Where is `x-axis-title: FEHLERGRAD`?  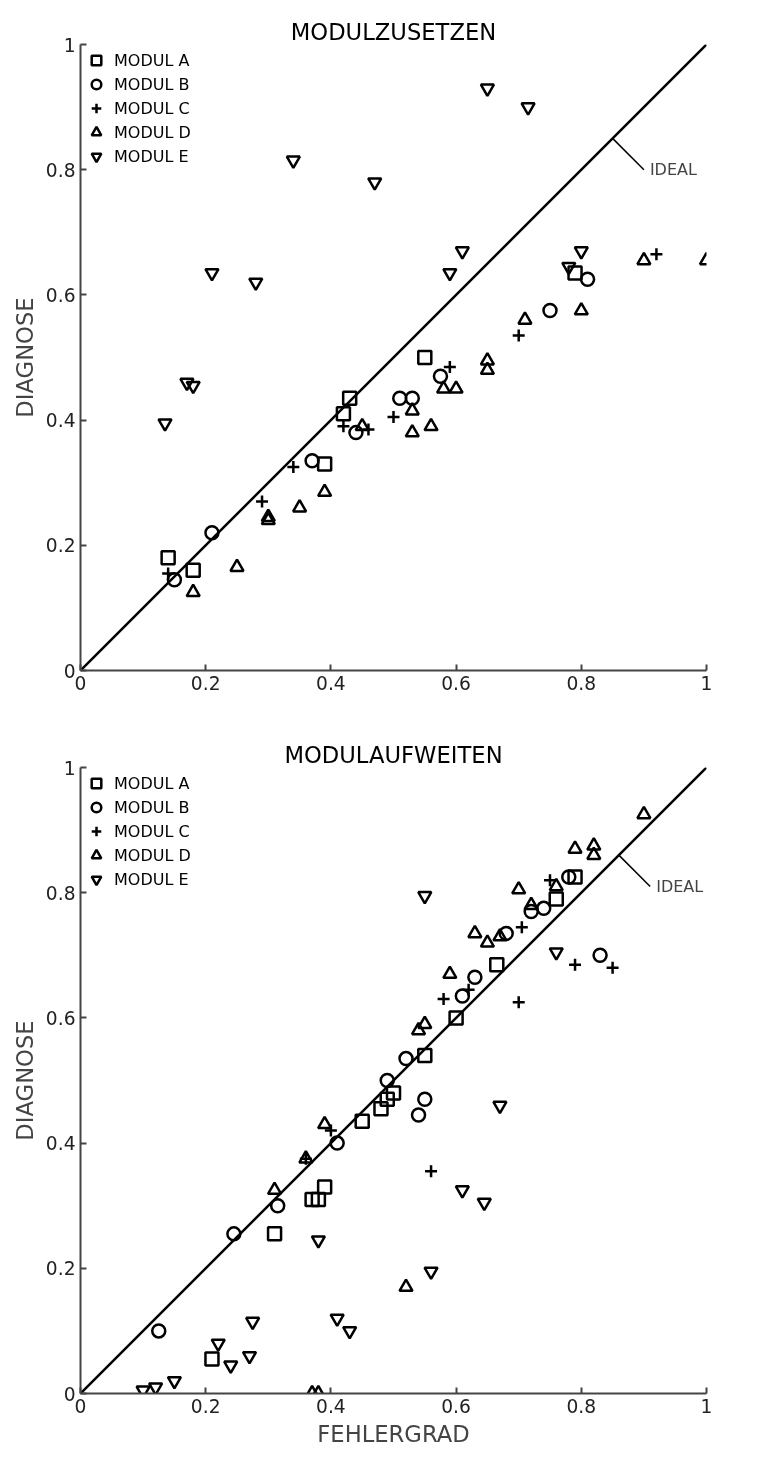
x-axis-title: FEHLERGRAD is located at coordinates (393, 1433).